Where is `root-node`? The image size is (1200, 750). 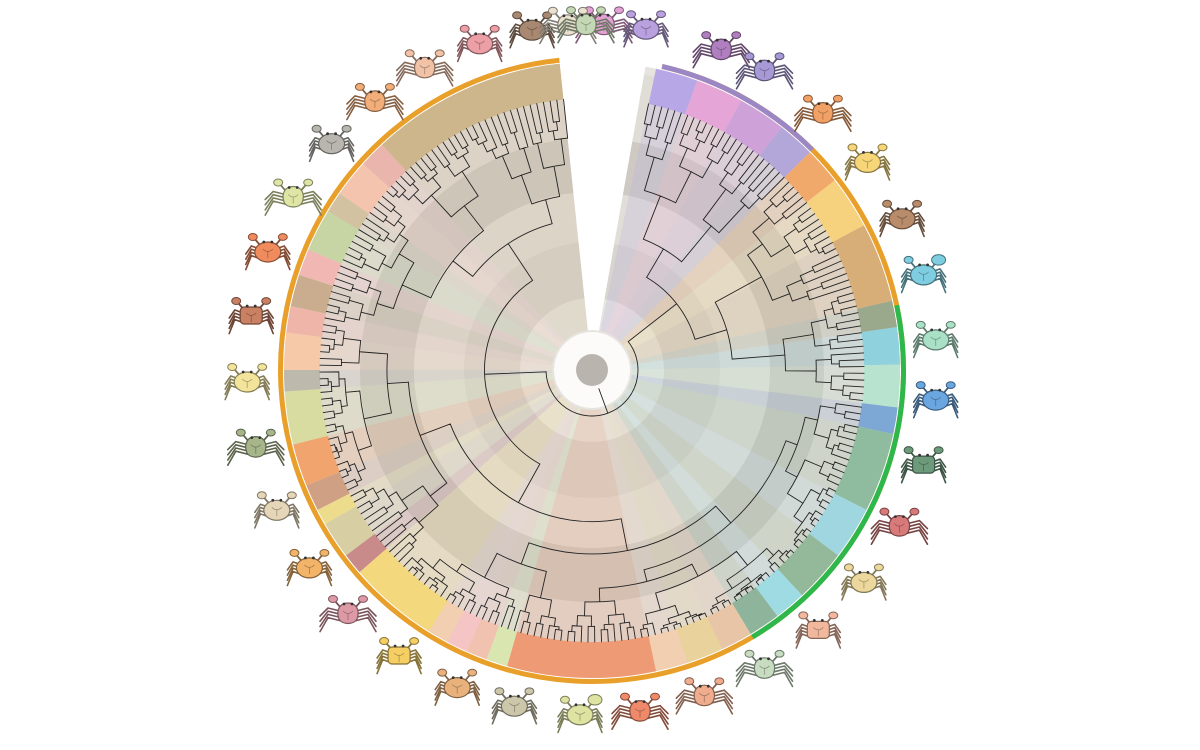
root-node is located at coordinates (592, 370).